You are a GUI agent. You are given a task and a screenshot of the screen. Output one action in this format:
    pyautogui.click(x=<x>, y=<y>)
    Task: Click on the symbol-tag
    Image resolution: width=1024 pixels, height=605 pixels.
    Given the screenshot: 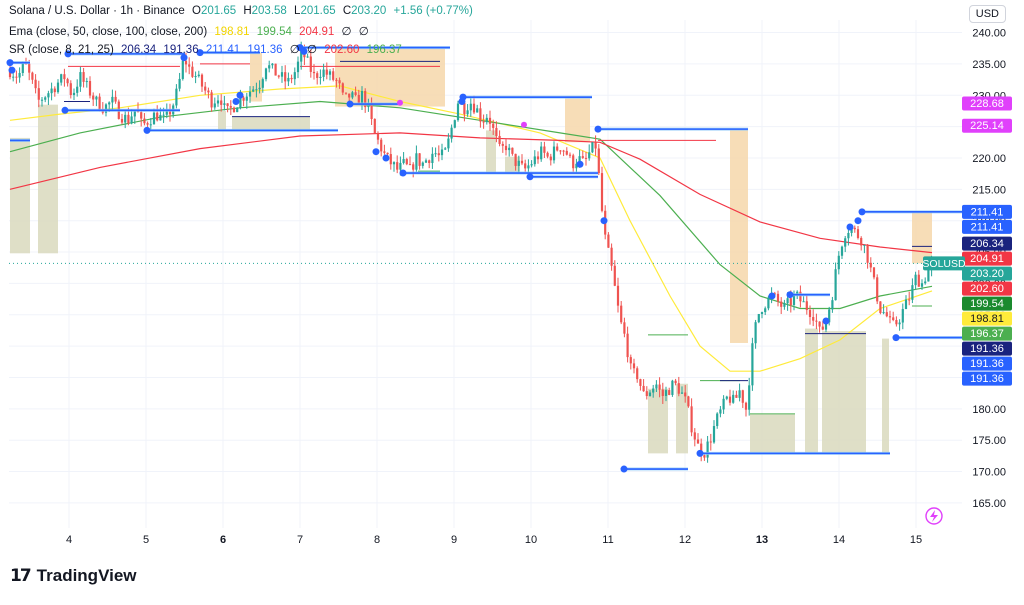 What is the action you would take?
    pyautogui.click(x=944, y=263)
    